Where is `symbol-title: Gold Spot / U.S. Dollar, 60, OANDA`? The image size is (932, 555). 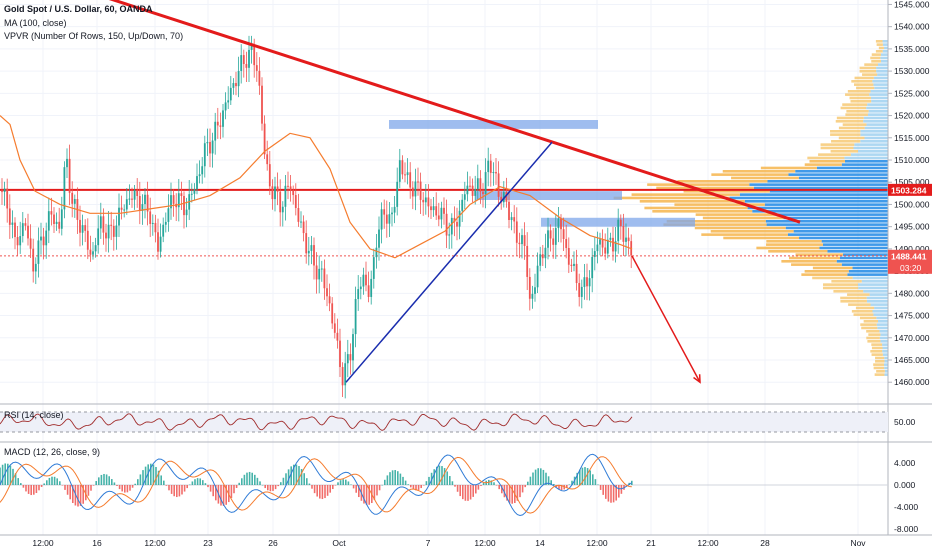
symbol-title: Gold Spot / U.S. Dollar, 60, OANDA is located at coordinates (78, 9).